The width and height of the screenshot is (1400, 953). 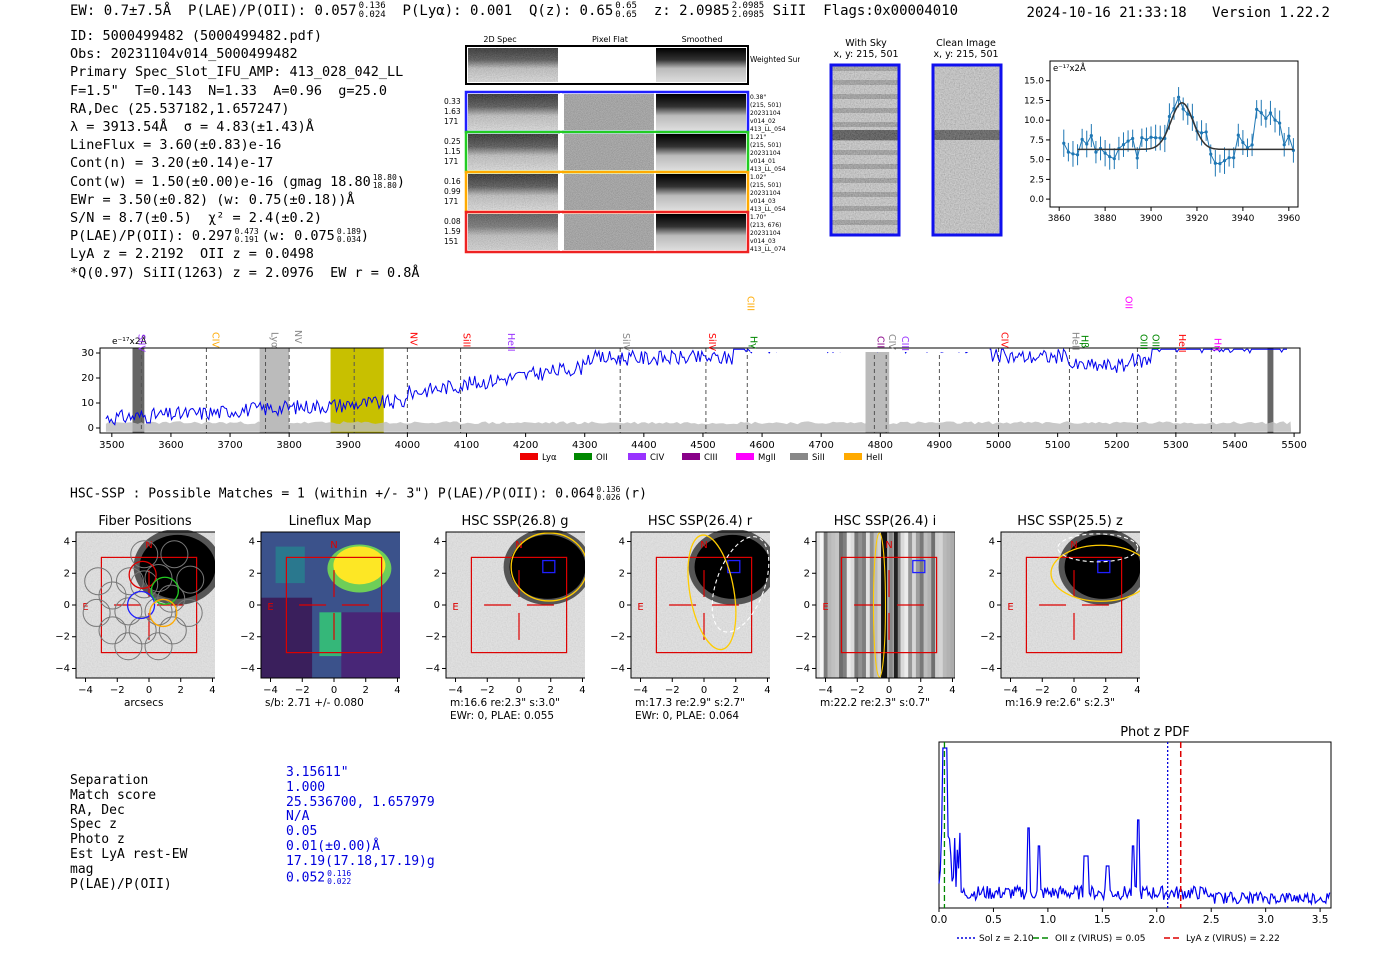 I want to click on mask-region-hatched, so click(x=1270, y=390).